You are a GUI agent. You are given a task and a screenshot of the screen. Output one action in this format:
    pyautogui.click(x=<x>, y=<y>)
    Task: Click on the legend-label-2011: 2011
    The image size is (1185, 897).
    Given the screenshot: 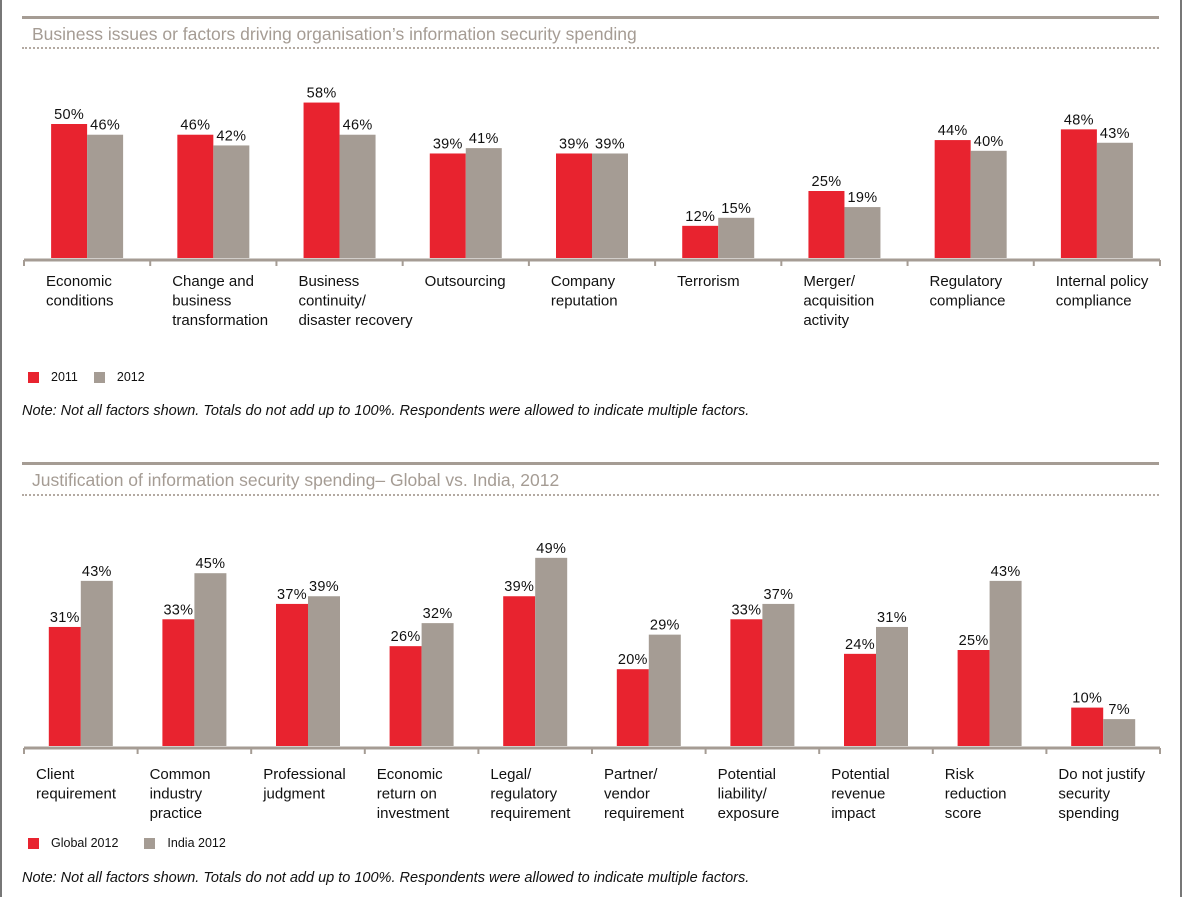 What is the action you would take?
    pyautogui.click(x=64, y=377)
    